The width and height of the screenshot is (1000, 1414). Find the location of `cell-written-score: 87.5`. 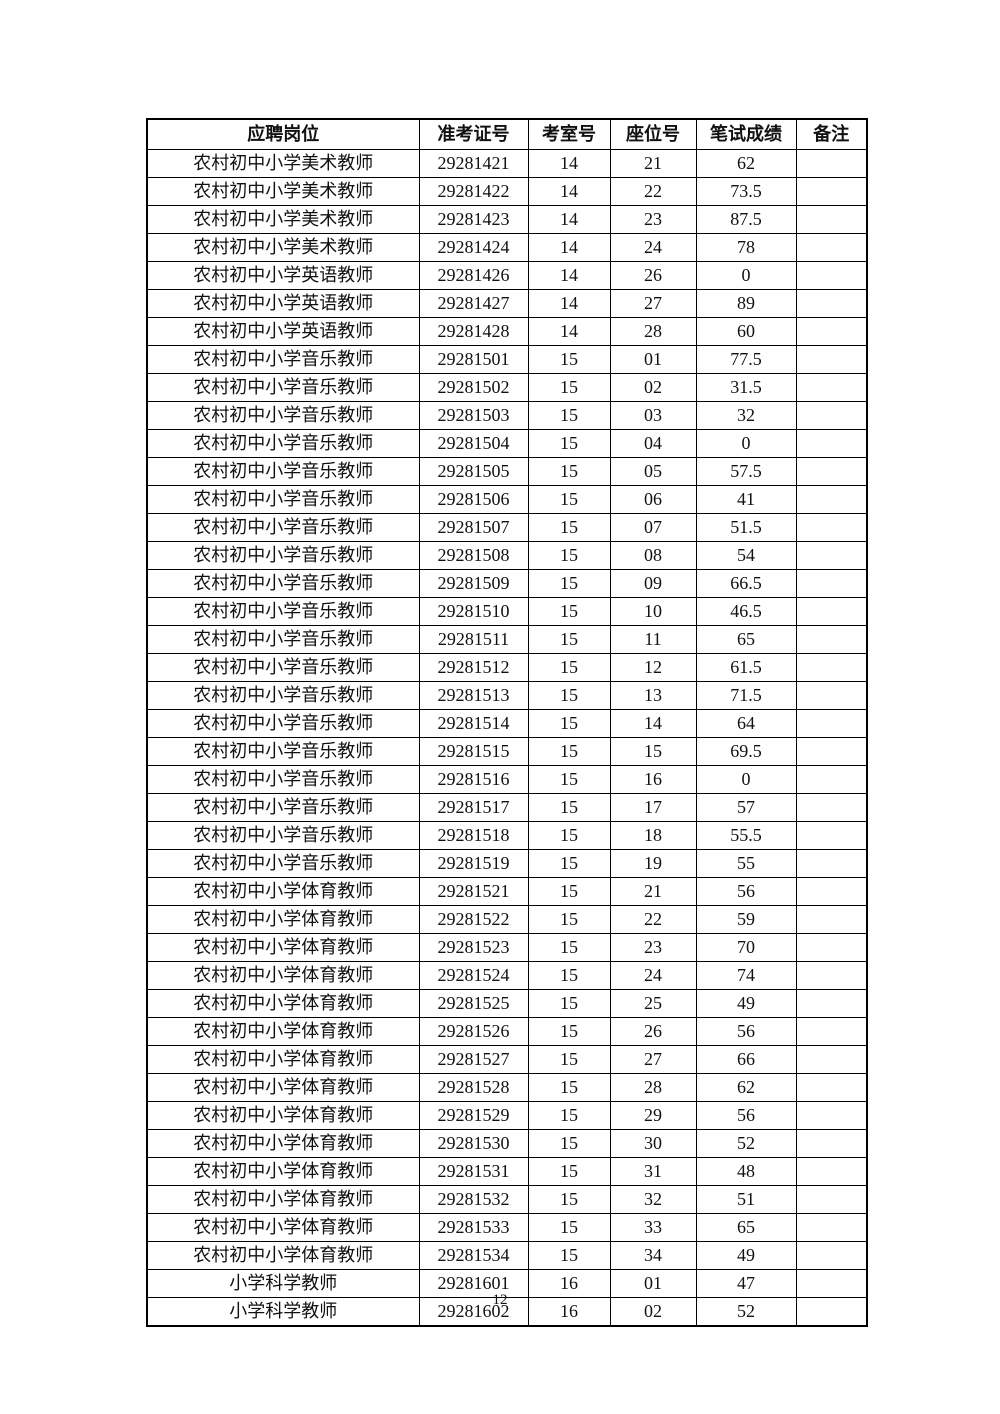

cell-written-score: 87.5 is located at coordinates (746, 219).